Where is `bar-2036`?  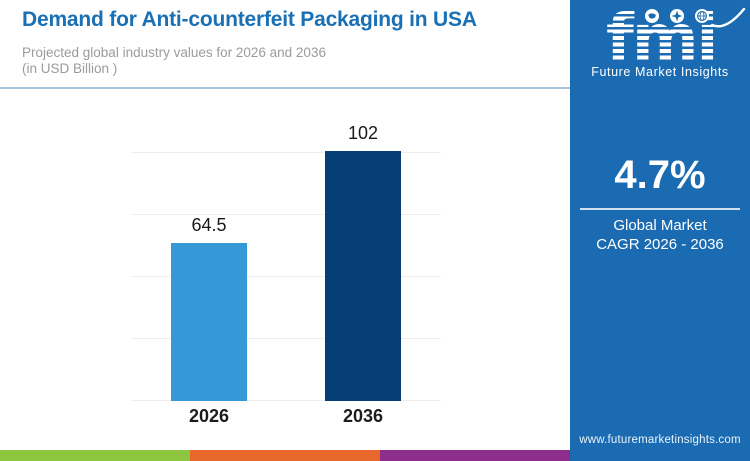
bar-2036 is located at coordinates (363, 276).